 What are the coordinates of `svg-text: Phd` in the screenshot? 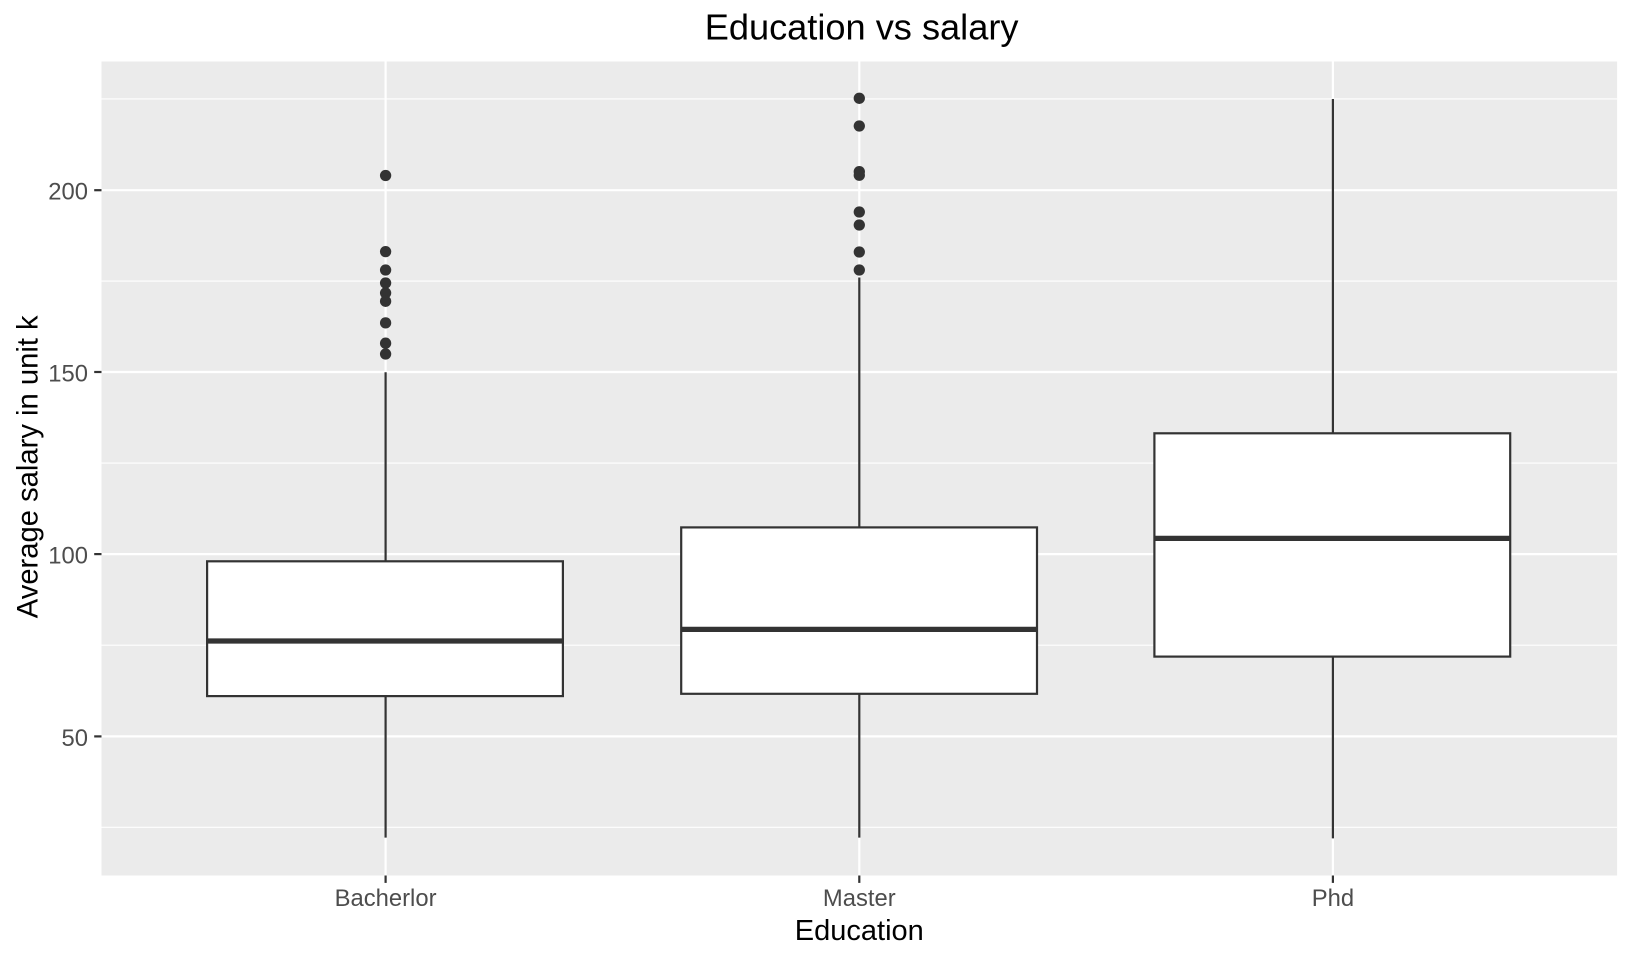 It's located at (1333, 898).